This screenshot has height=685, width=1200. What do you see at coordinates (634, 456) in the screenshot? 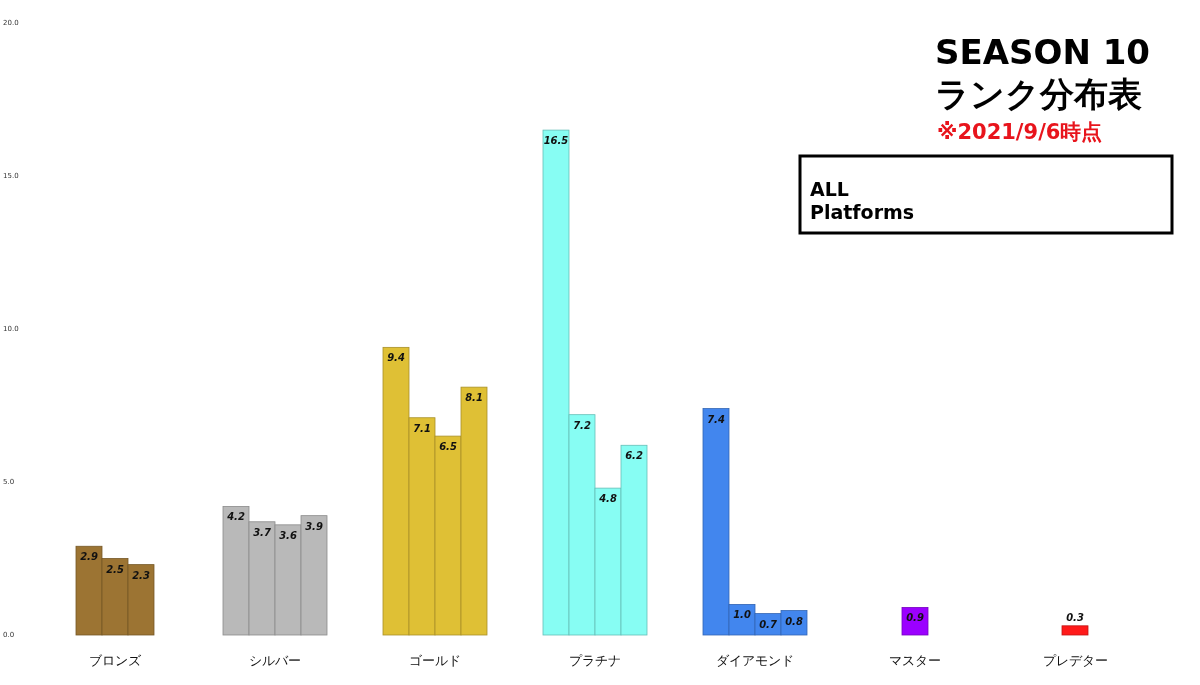
I see `data-label: 6.2` at bounding box center [634, 456].